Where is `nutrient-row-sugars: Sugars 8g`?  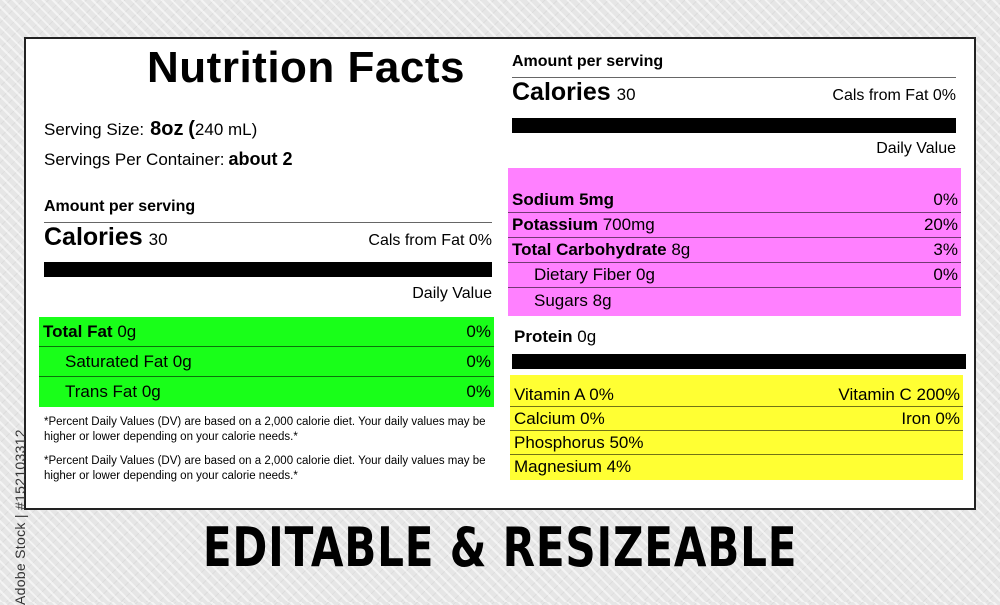
nutrient-row-sugars: Sugars 8g is located at coordinates (734, 300).